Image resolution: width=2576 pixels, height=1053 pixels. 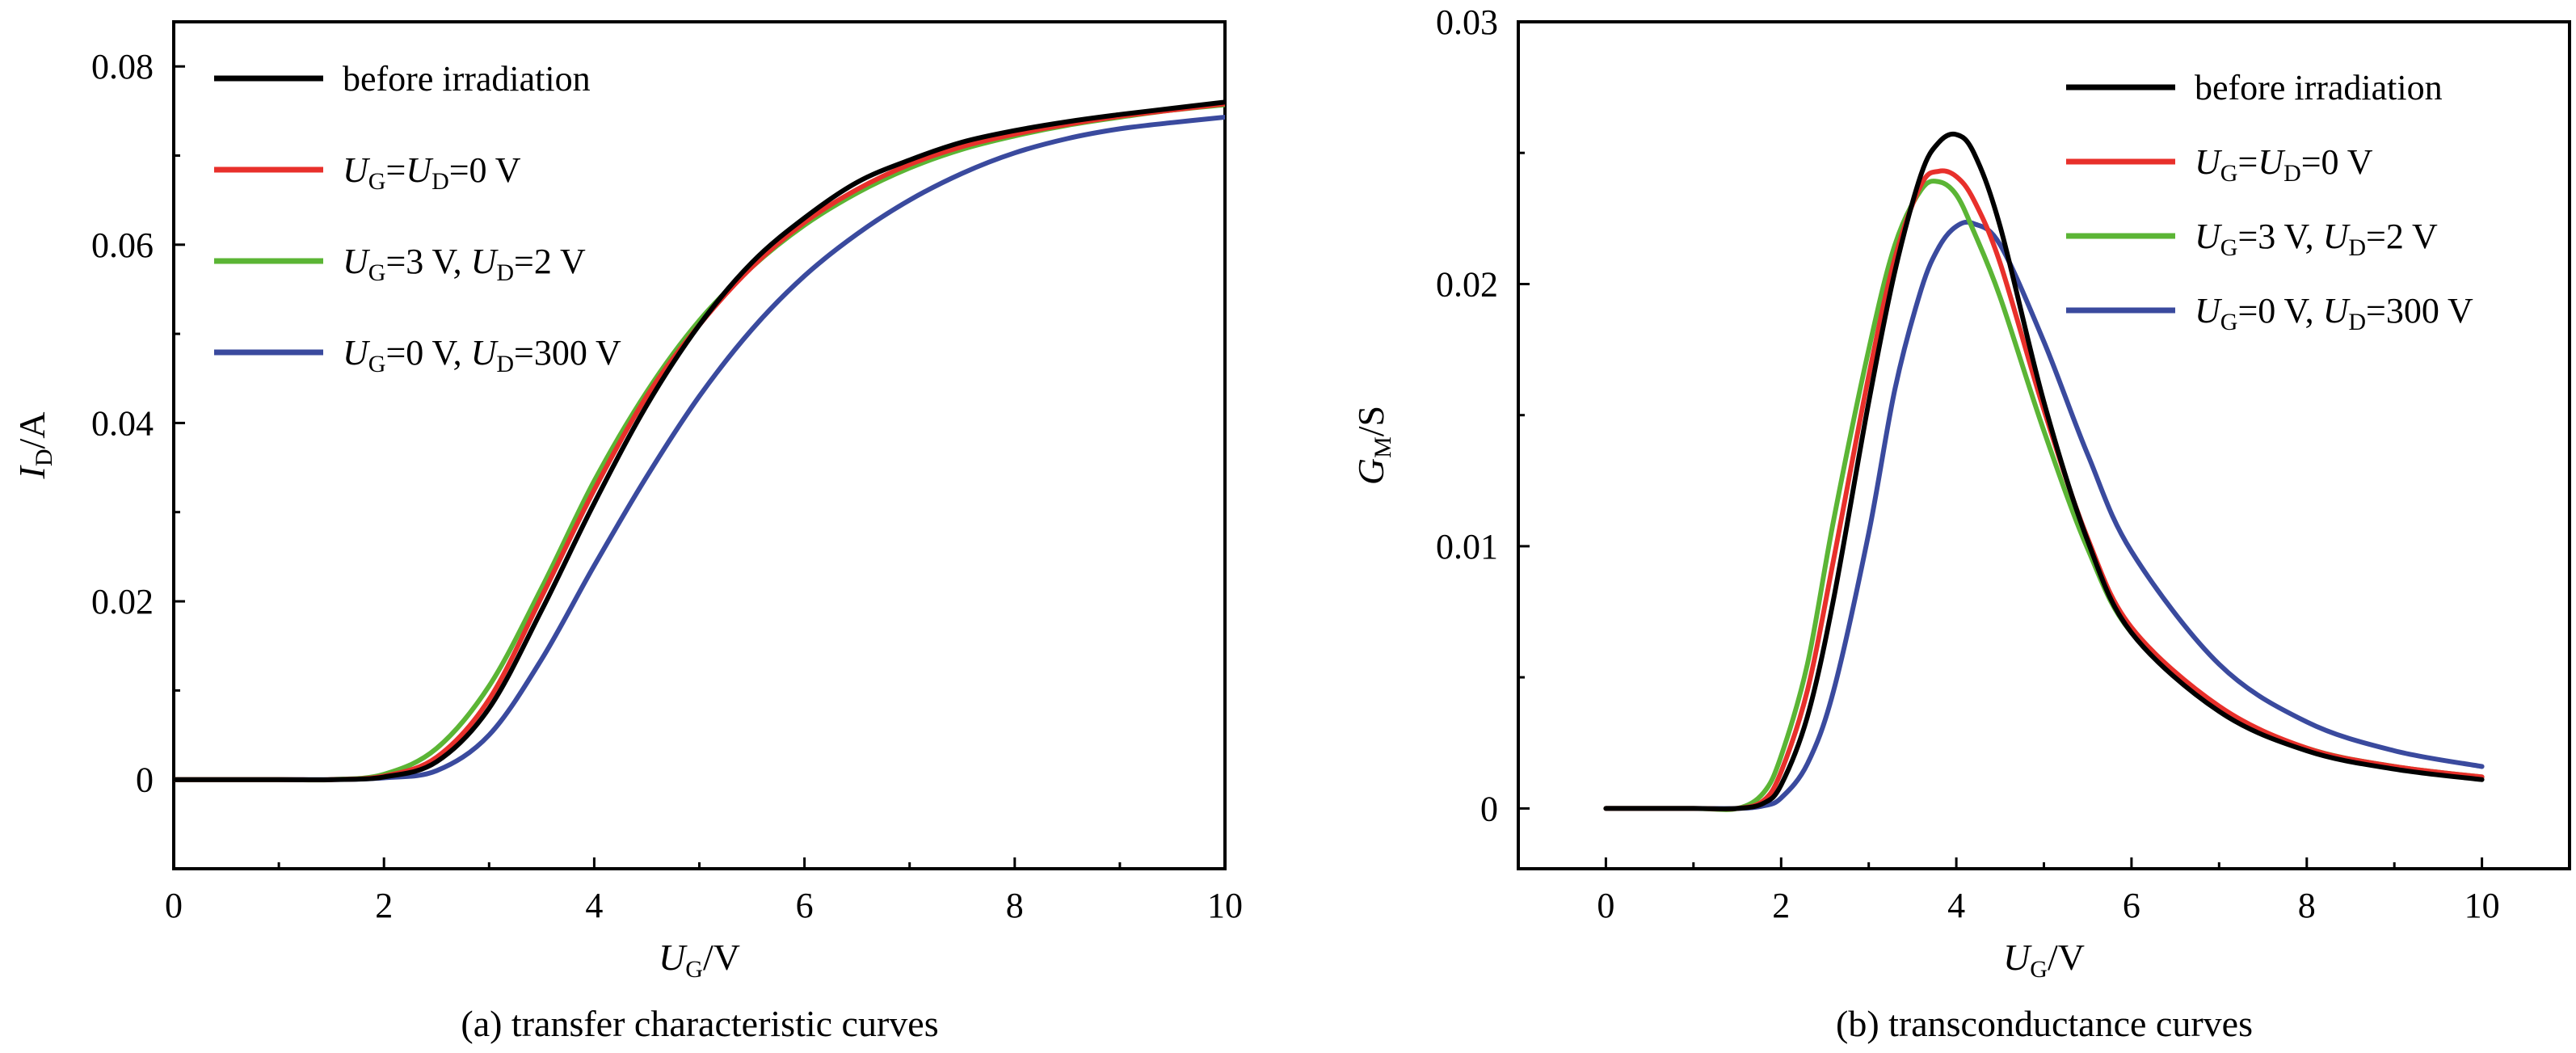 I want to click on y-axis-title-part: /S, so click(x=1370, y=421).